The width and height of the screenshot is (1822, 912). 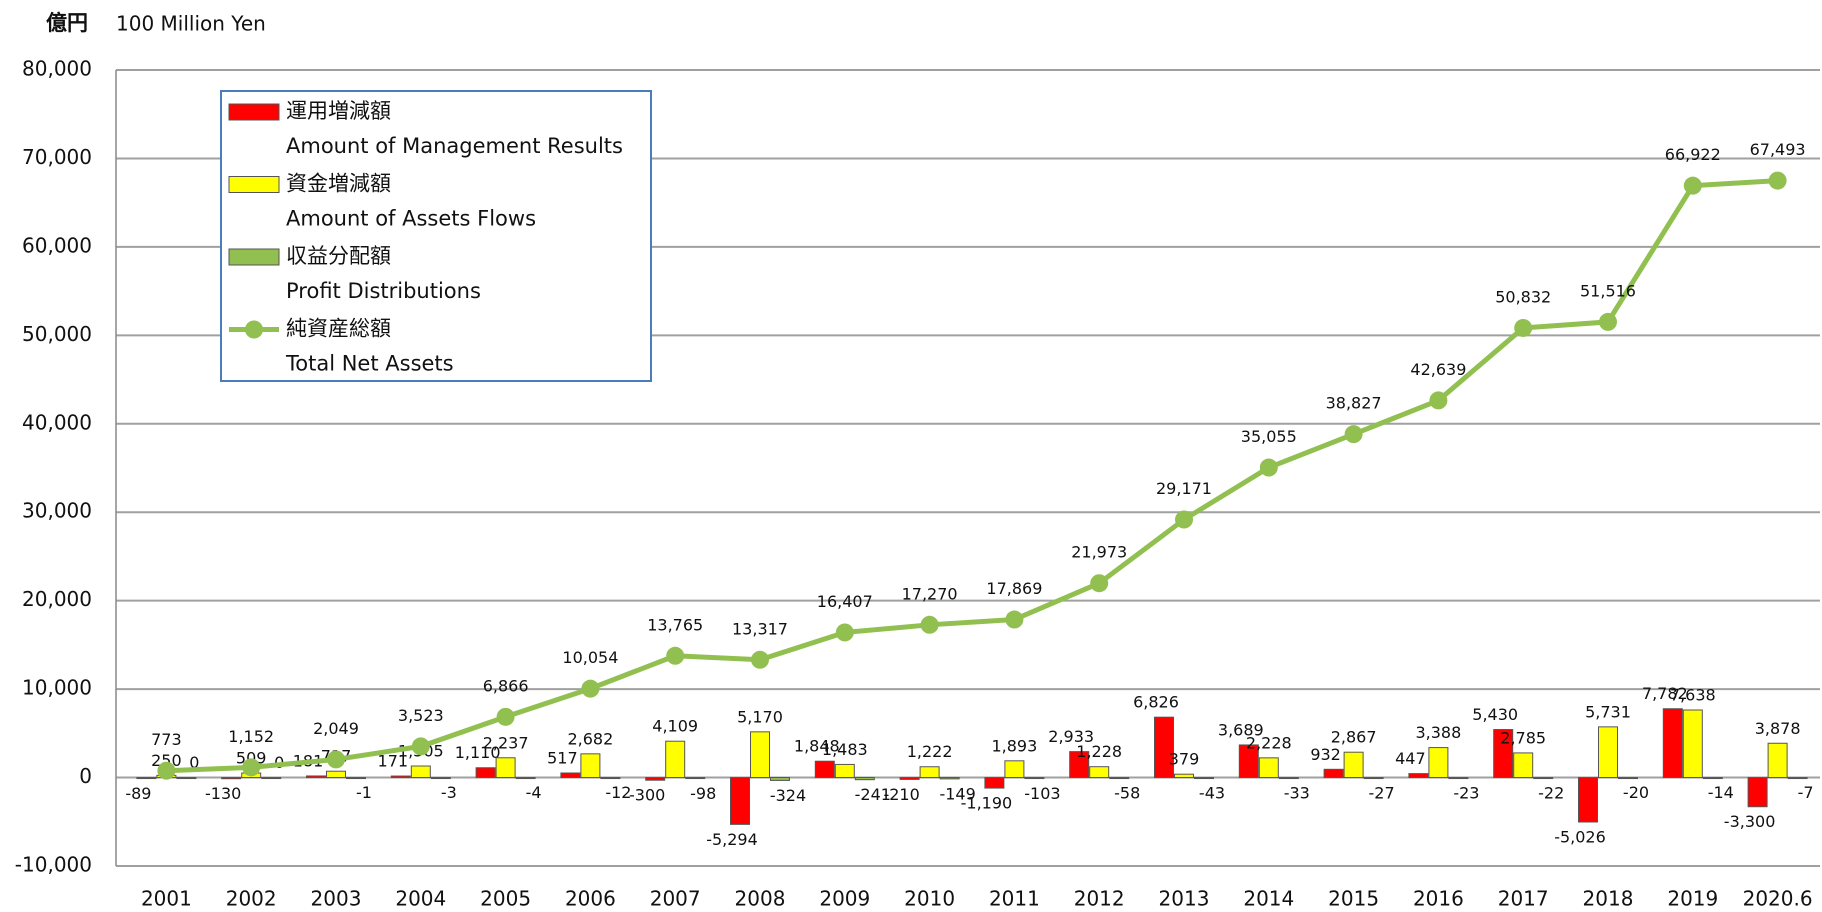 I want to click on data-label: 1,848, so click(x=817, y=746).